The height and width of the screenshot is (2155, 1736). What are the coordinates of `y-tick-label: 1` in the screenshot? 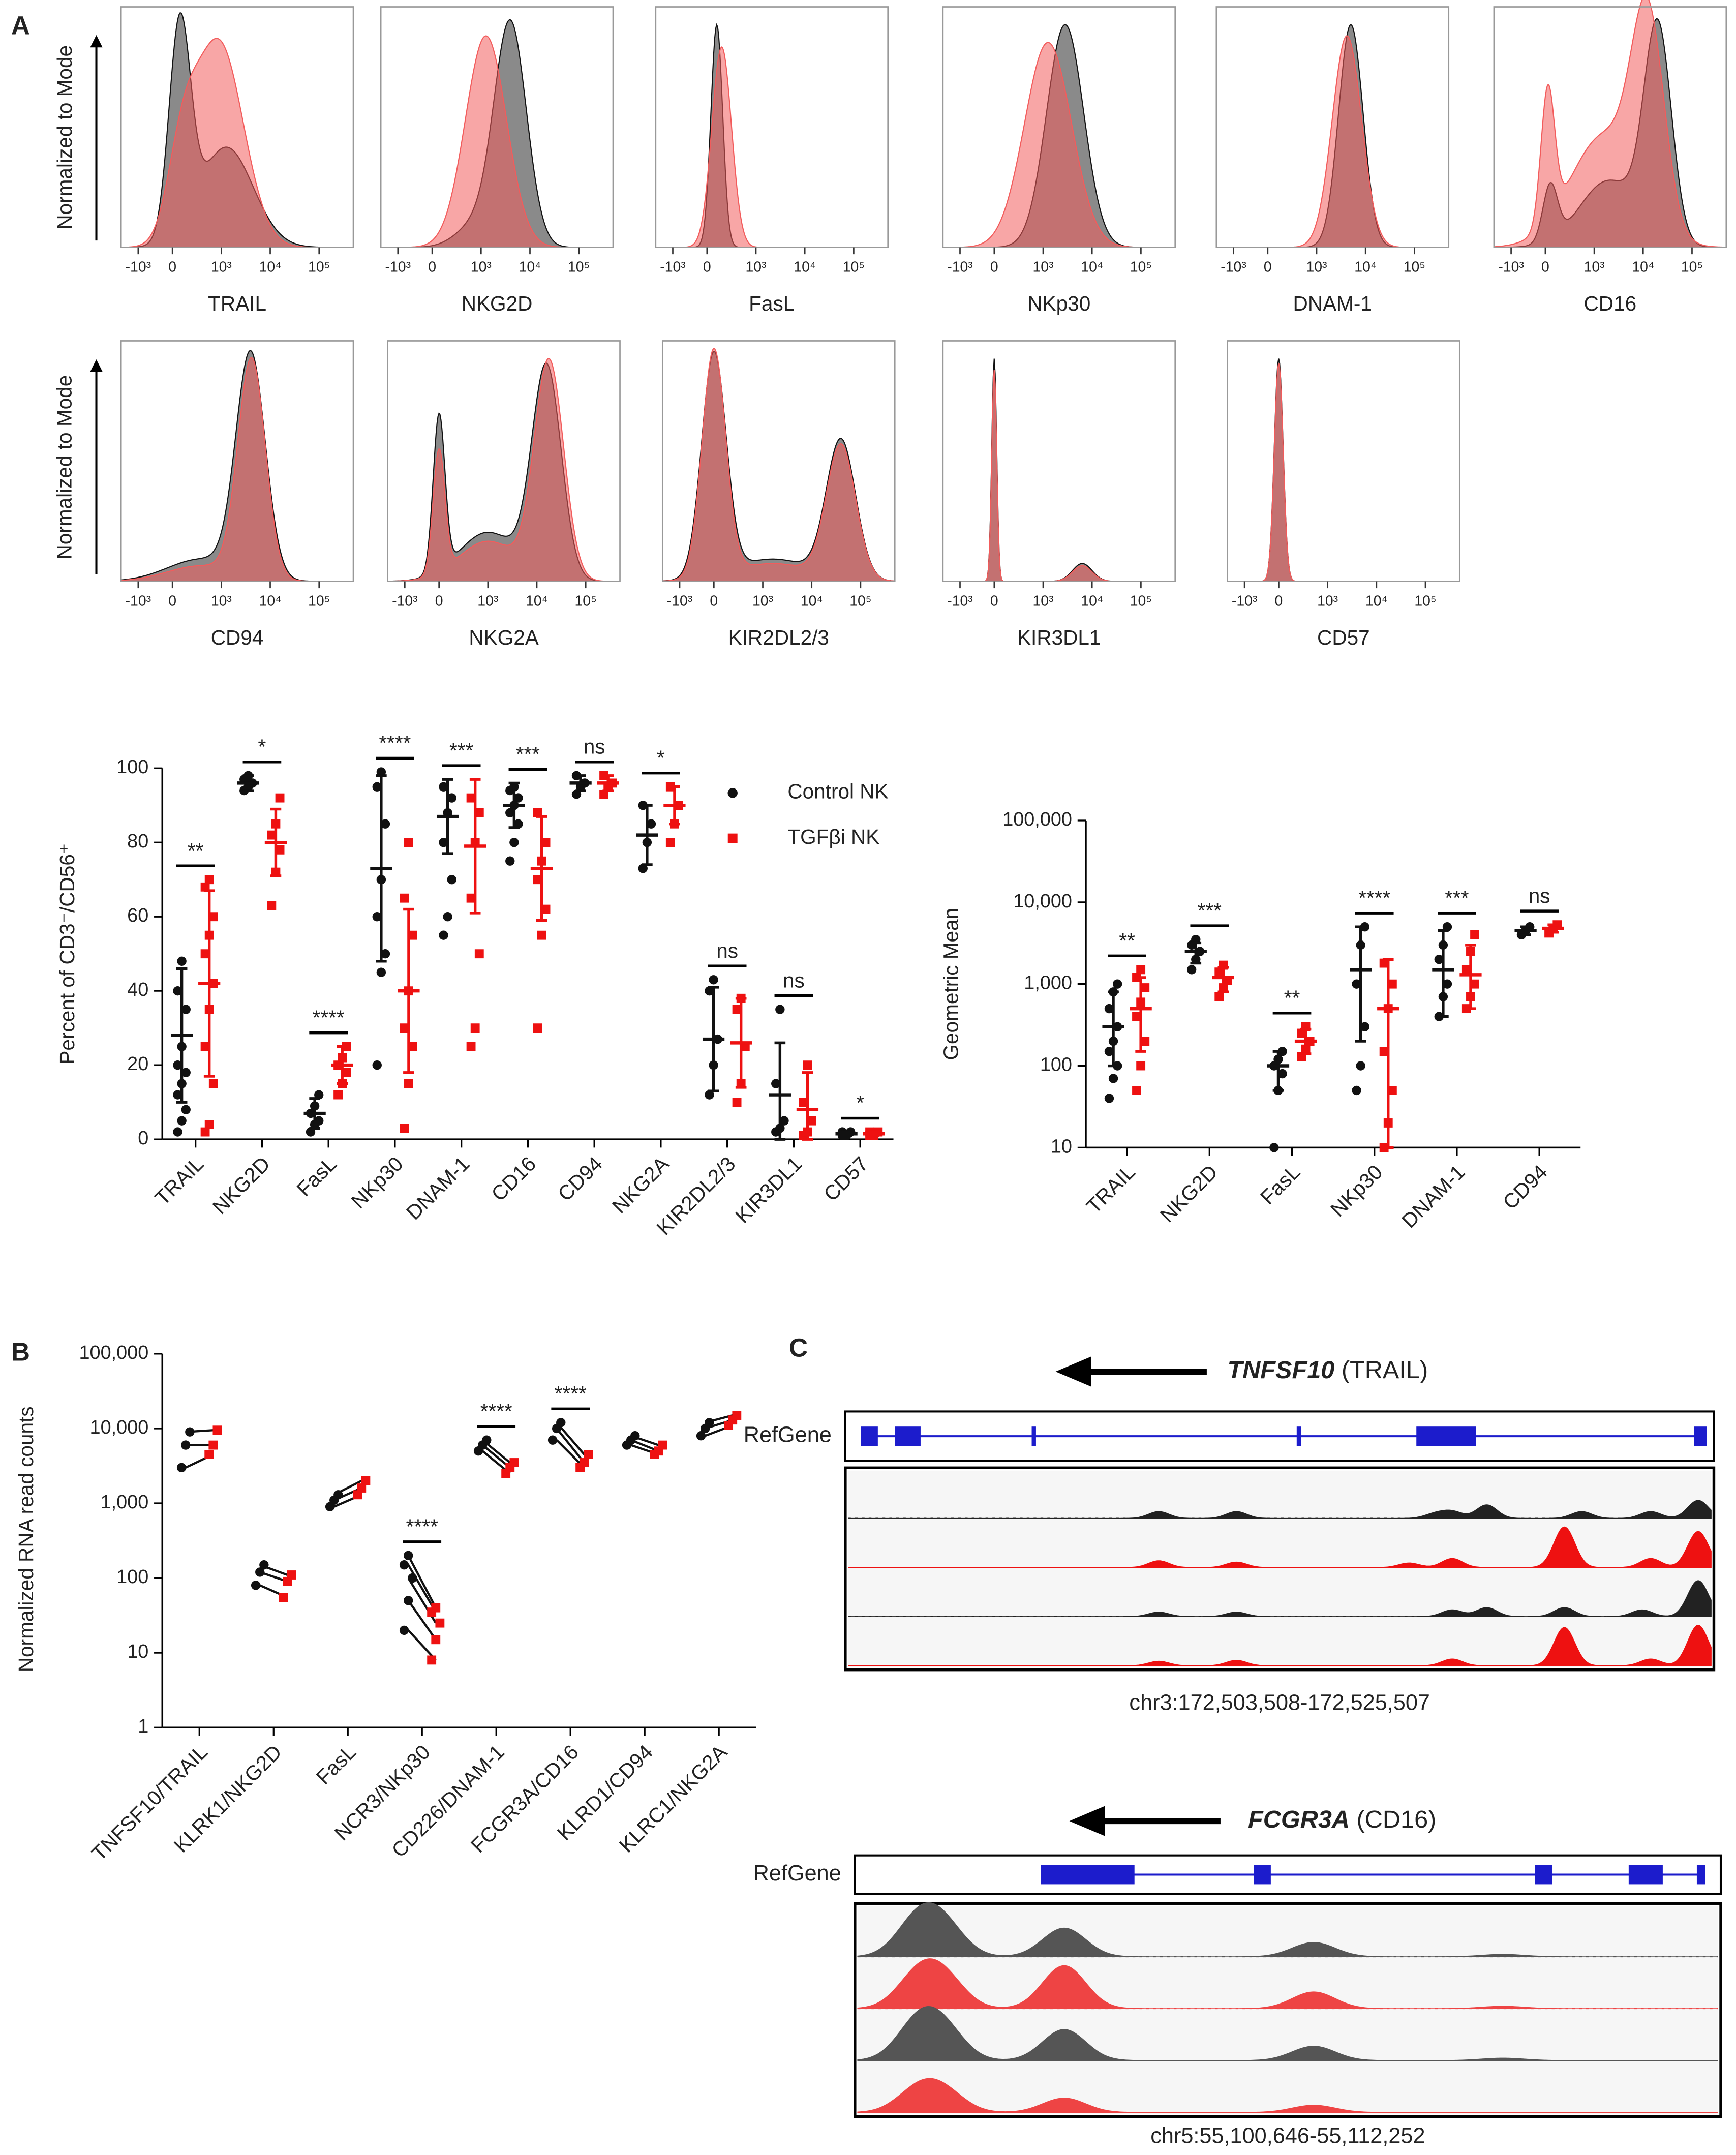 It's located at (143, 1726).